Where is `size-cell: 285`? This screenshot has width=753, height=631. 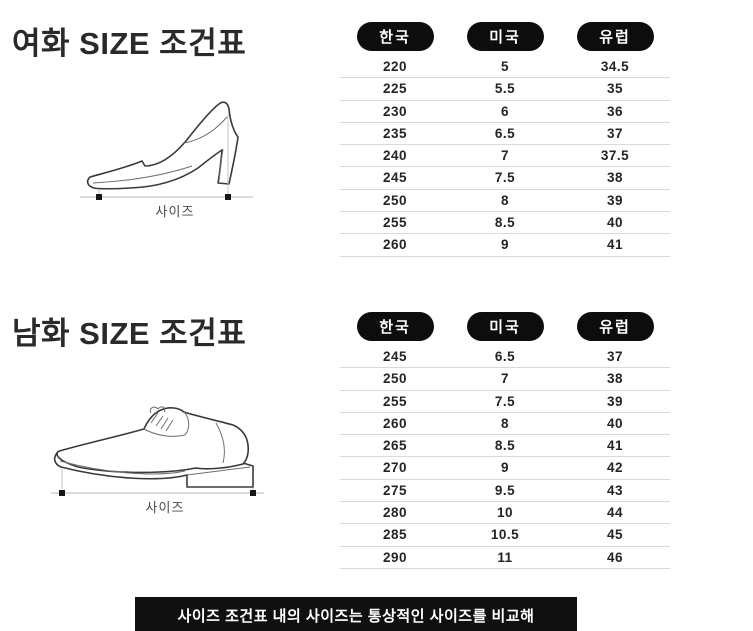
size-cell: 285 is located at coordinates (395, 535).